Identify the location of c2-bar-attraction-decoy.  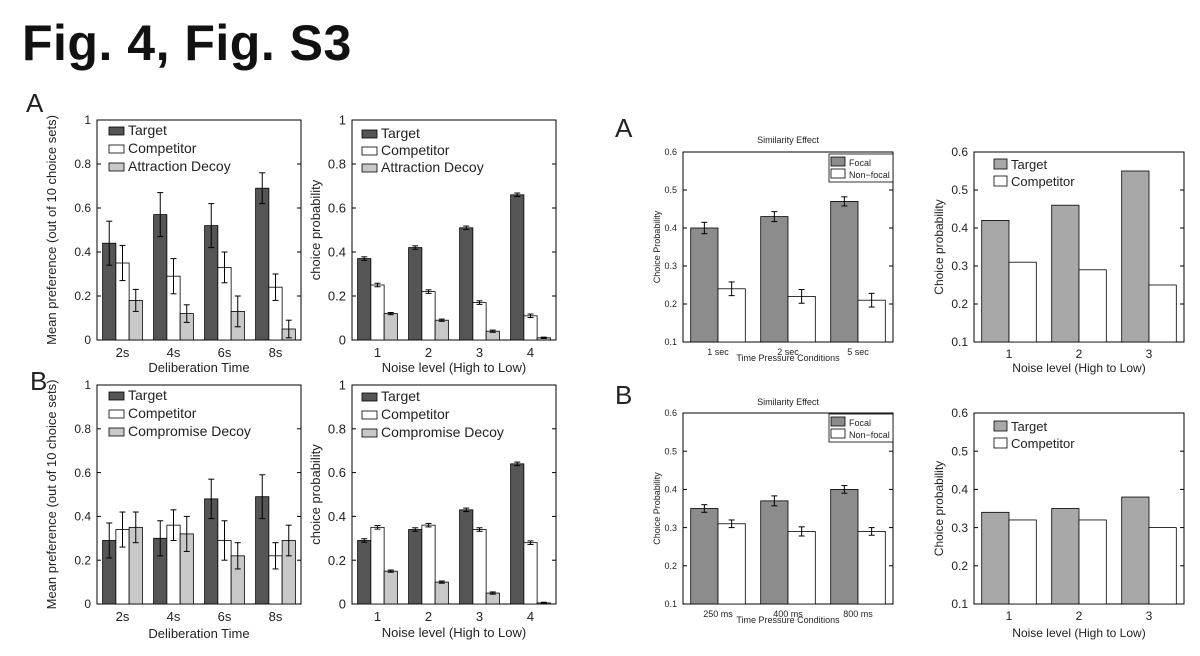
(390, 327).